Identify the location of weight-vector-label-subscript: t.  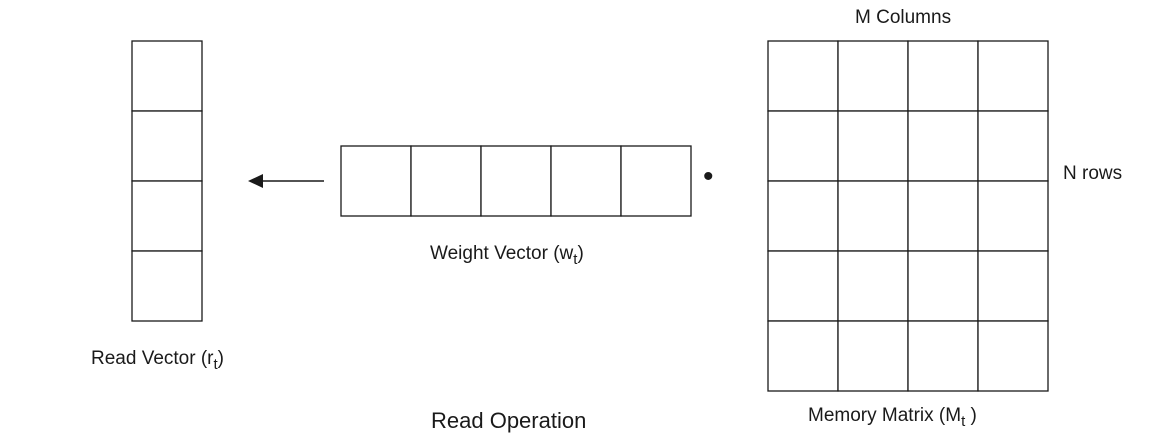
(575, 259).